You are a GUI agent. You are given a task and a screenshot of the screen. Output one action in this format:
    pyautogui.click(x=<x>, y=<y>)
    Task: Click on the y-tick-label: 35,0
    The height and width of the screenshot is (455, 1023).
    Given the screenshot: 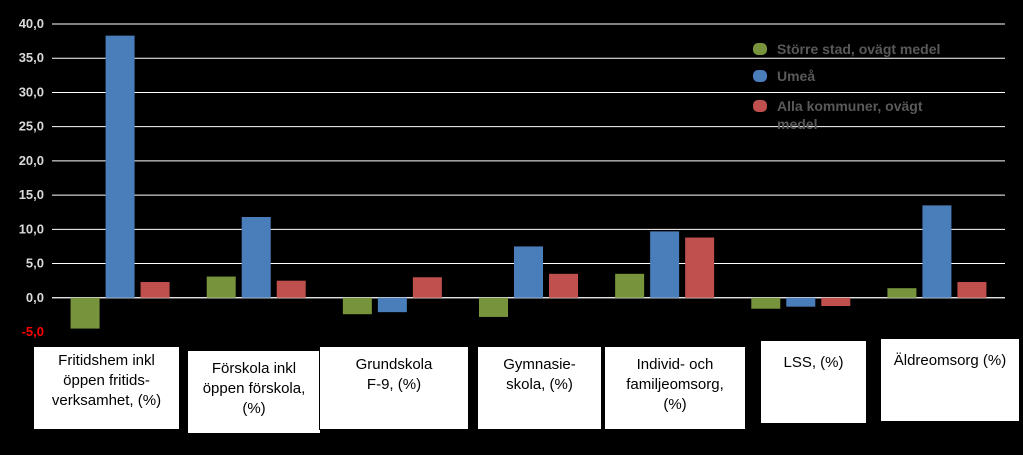 What is the action you would take?
    pyautogui.click(x=31, y=57)
    